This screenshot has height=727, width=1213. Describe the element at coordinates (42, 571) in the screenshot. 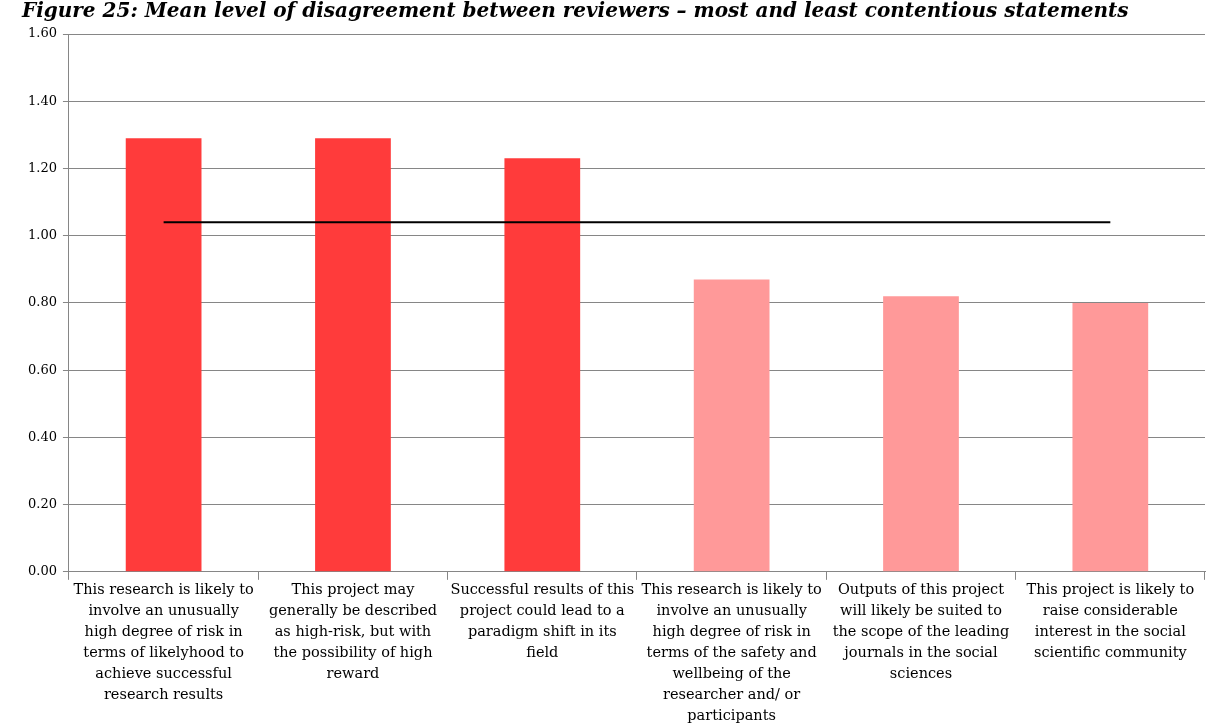

I see `y-tick-label: 0.00` at that location.